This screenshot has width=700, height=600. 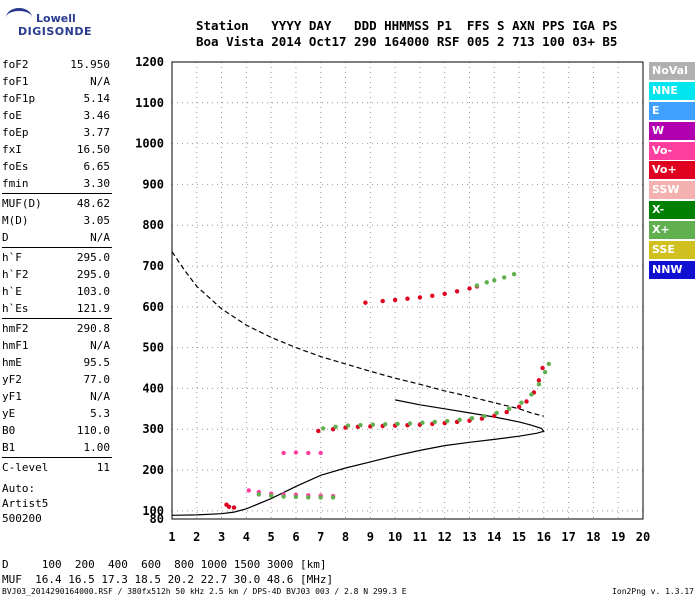 What do you see at coordinates (295, 537) in the screenshot?
I see `x-tick-label: 6` at bounding box center [295, 537].